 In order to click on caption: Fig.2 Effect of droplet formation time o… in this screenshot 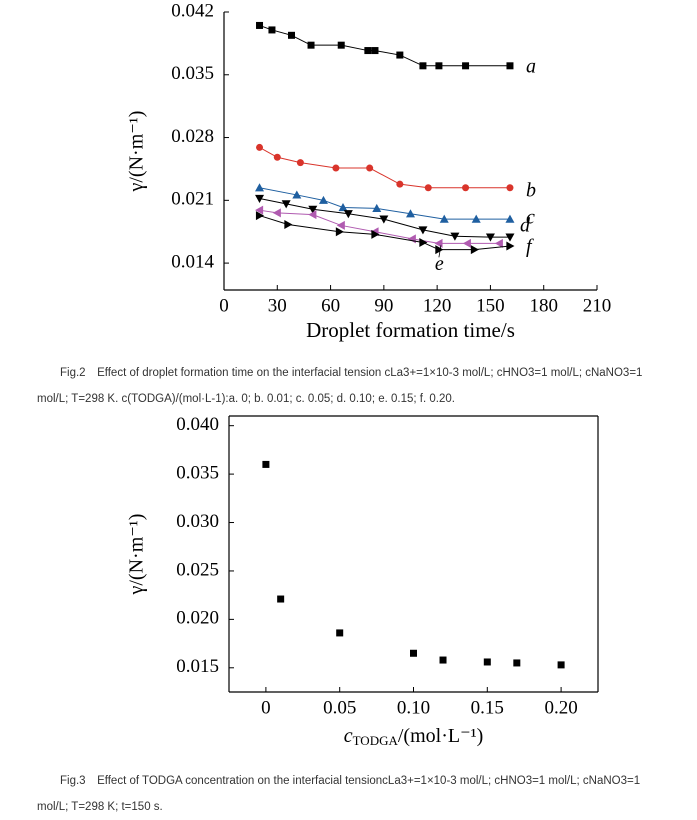, I will do `click(340, 386)`.